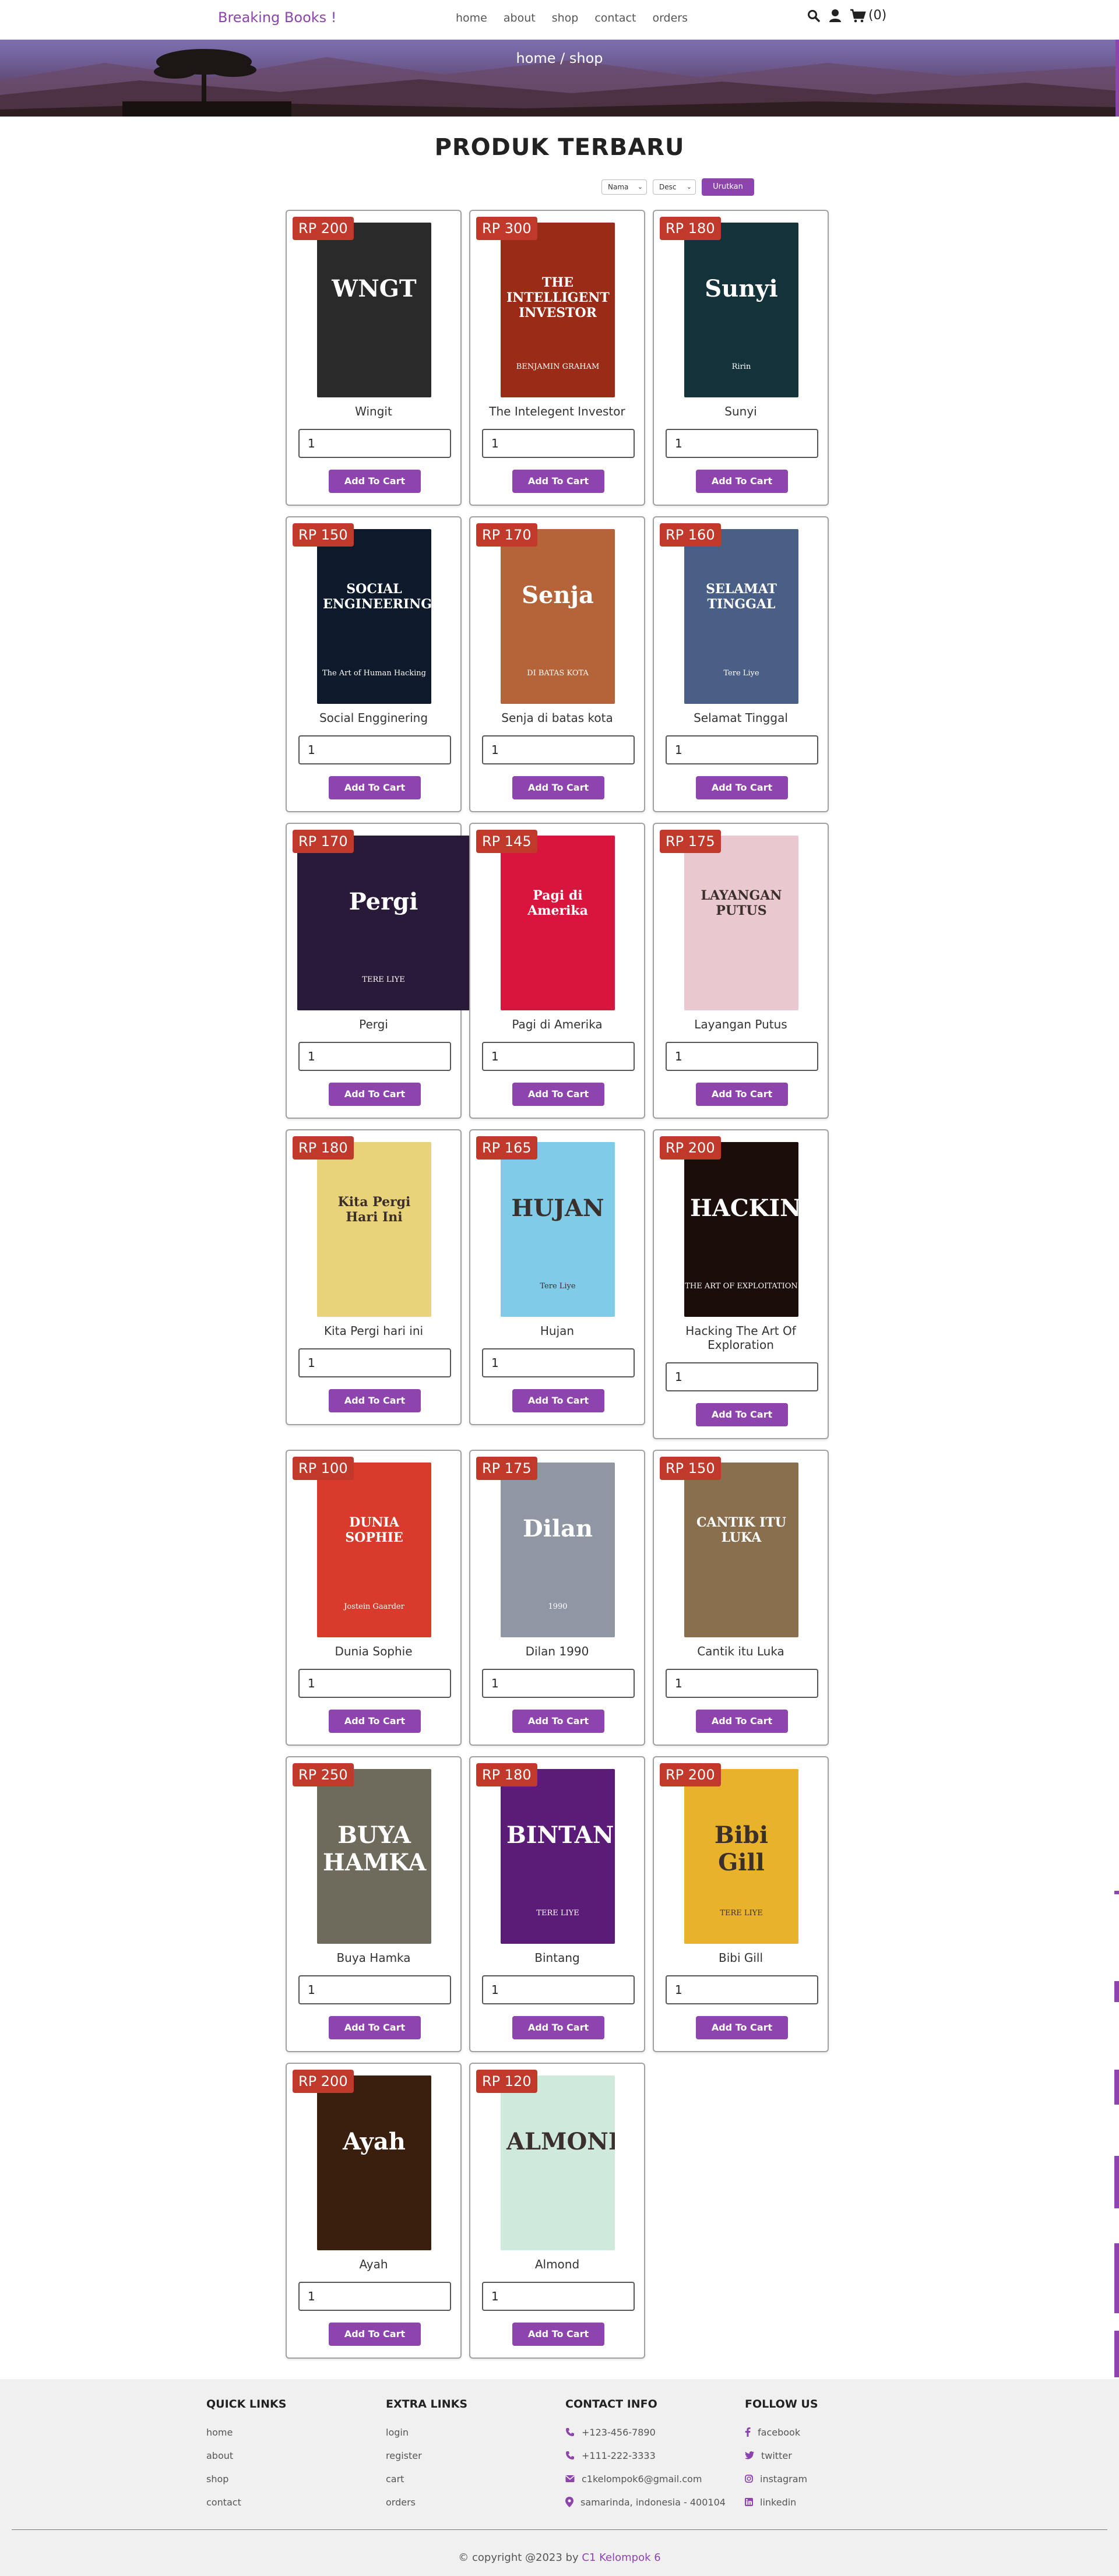  I want to click on search-icon, so click(814, 16).